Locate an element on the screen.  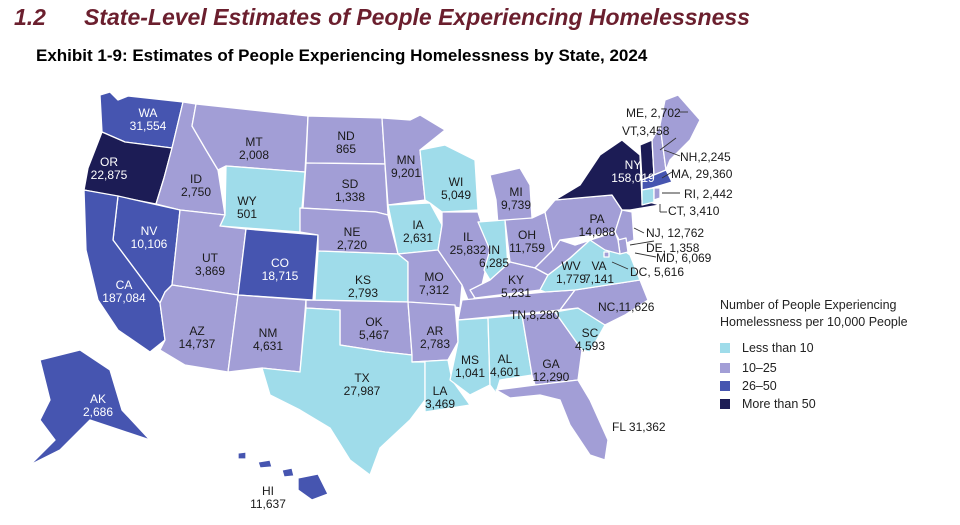
state-value-ks: 2,793 is located at coordinates (363, 293).